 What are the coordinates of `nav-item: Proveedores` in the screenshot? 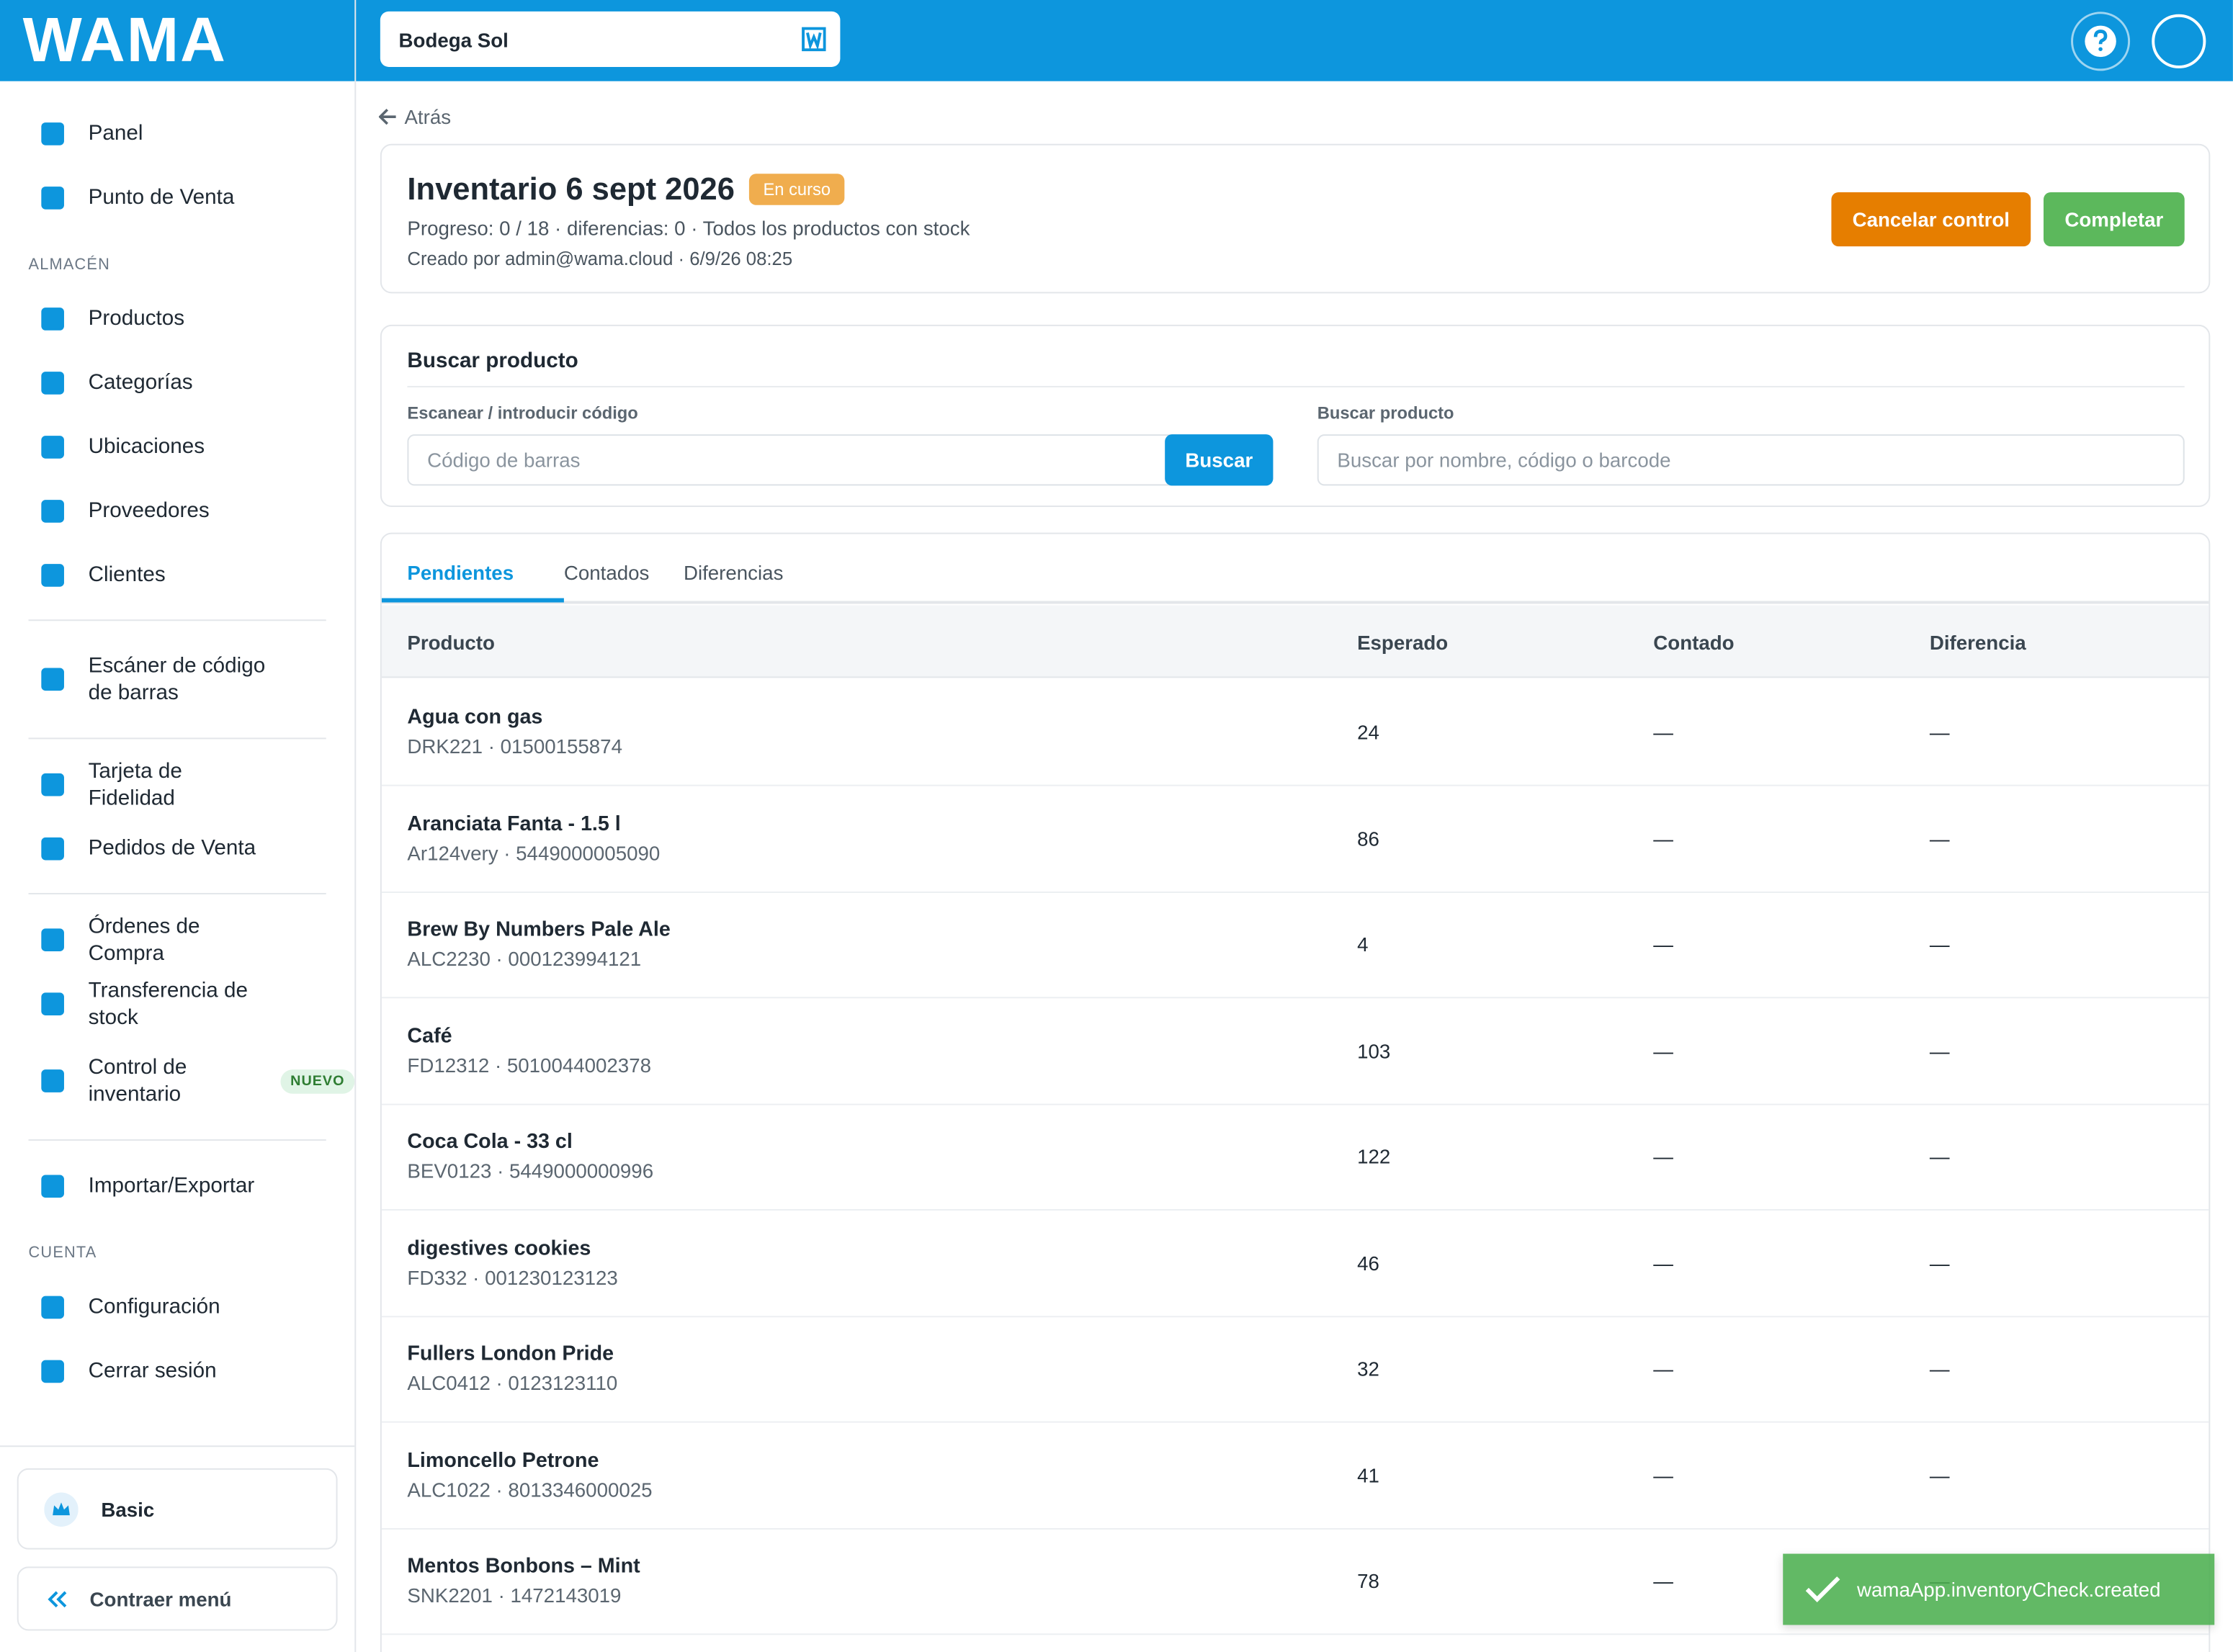 It's located at (177, 510).